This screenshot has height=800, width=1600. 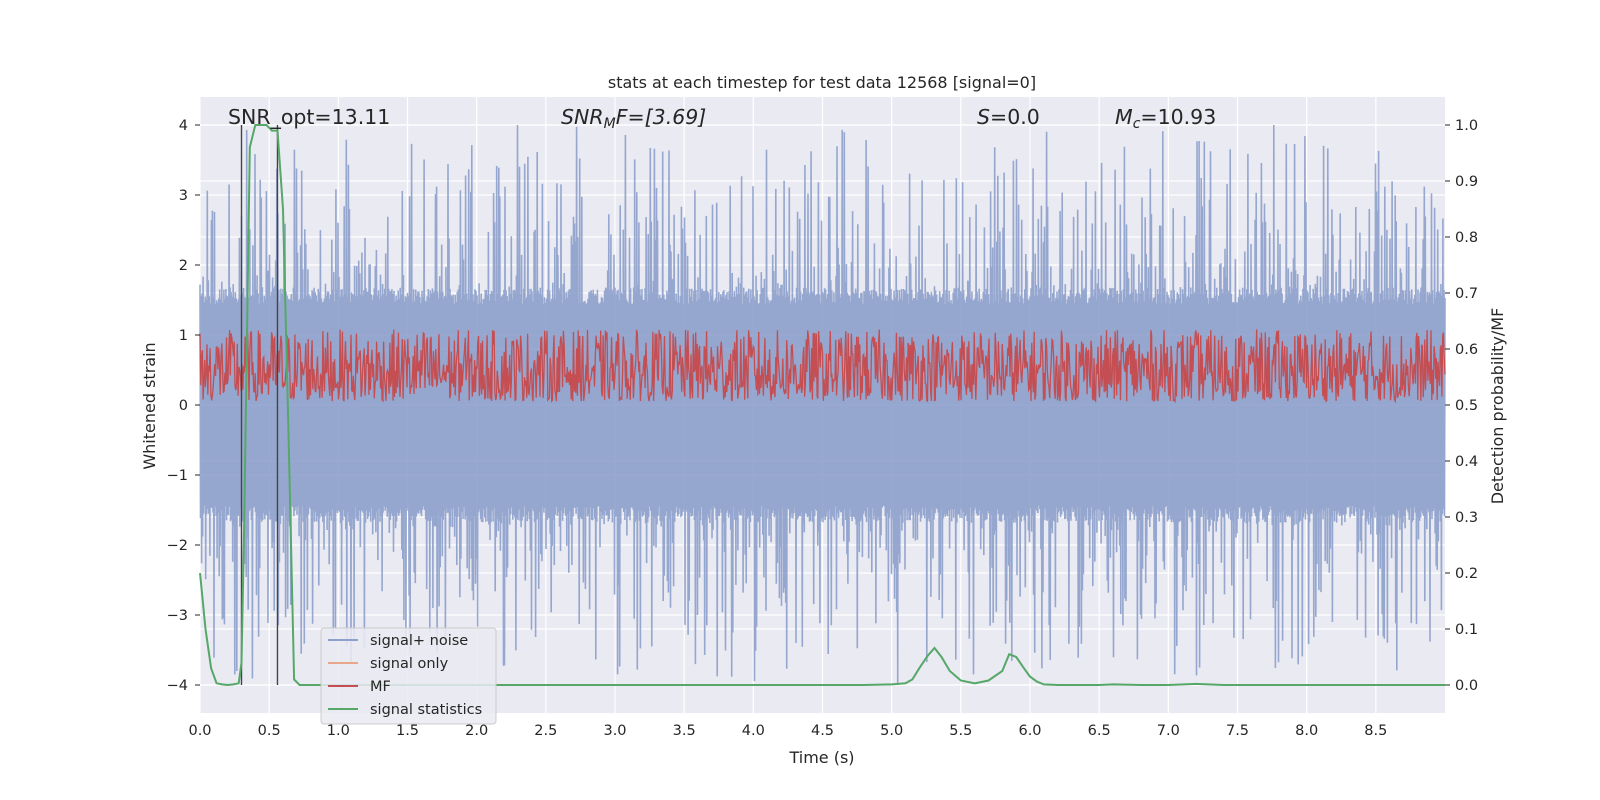 What do you see at coordinates (1124, 117) in the screenshot?
I see `annotation-mc-symbol: M` at bounding box center [1124, 117].